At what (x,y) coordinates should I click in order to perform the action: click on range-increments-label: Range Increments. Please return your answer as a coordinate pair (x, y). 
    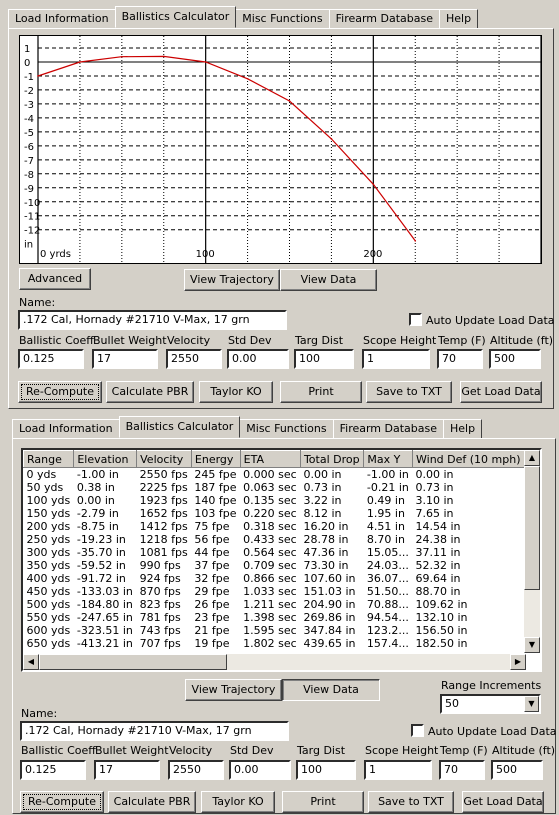
    Looking at the image, I should click on (491, 685).